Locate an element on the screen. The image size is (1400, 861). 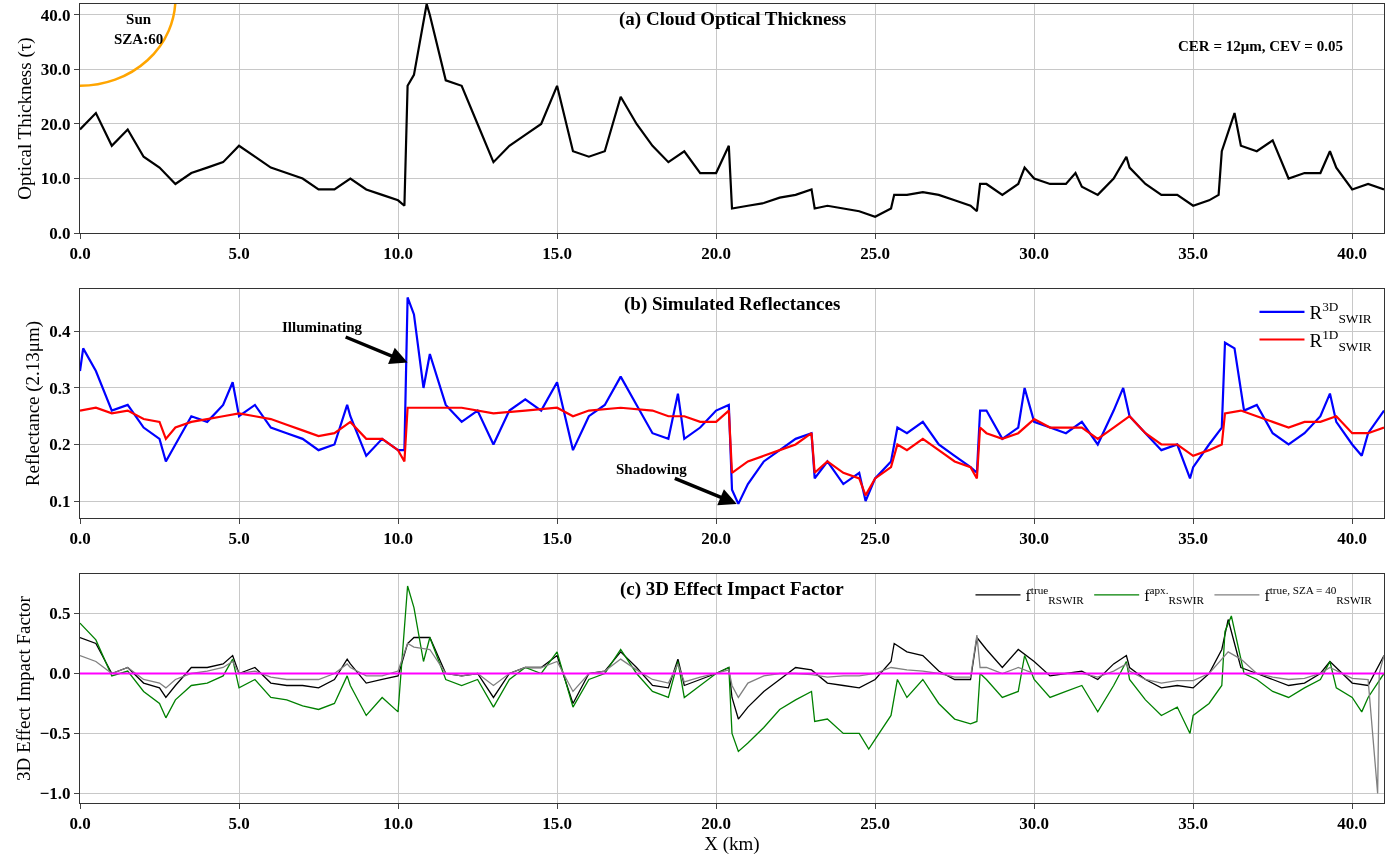
annotation: Shadowing is located at coordinates (652, 469).